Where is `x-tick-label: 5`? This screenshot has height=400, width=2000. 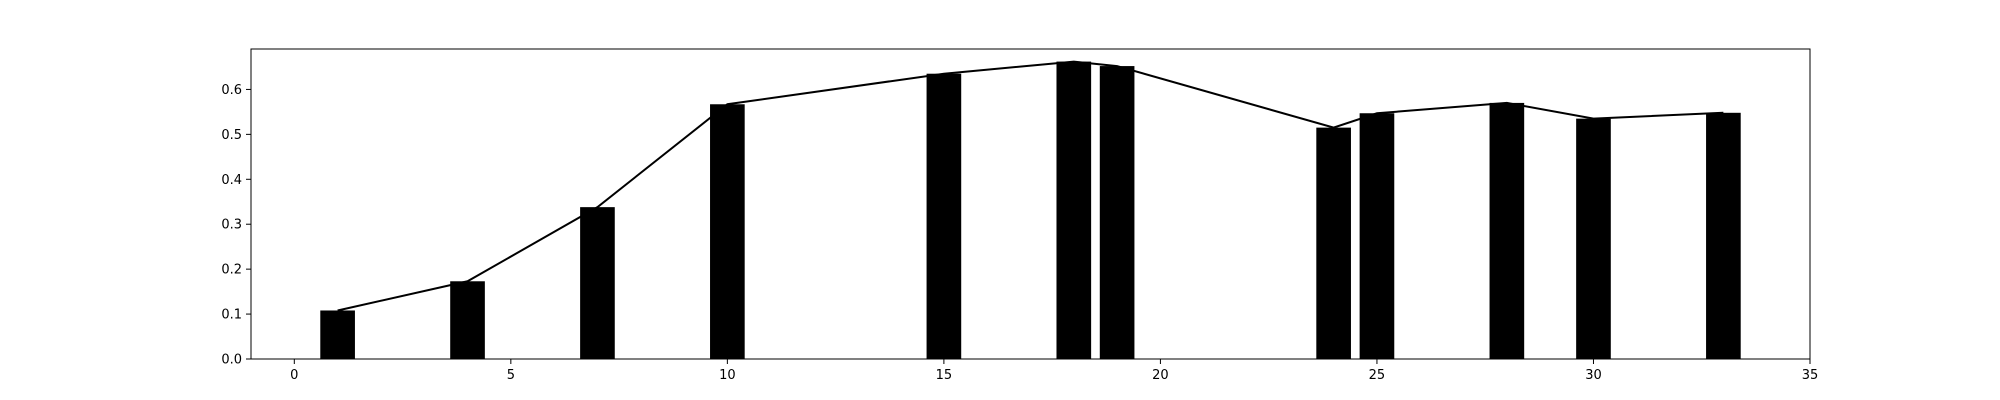 x-tick-label: 5 is located at coordinates (511, 375).